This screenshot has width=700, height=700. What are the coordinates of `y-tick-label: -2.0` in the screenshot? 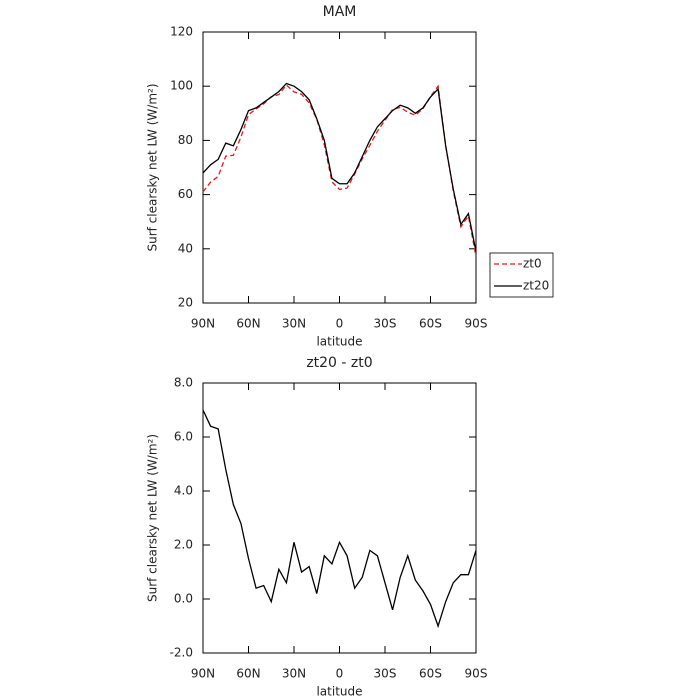 It's located at (181, 653).